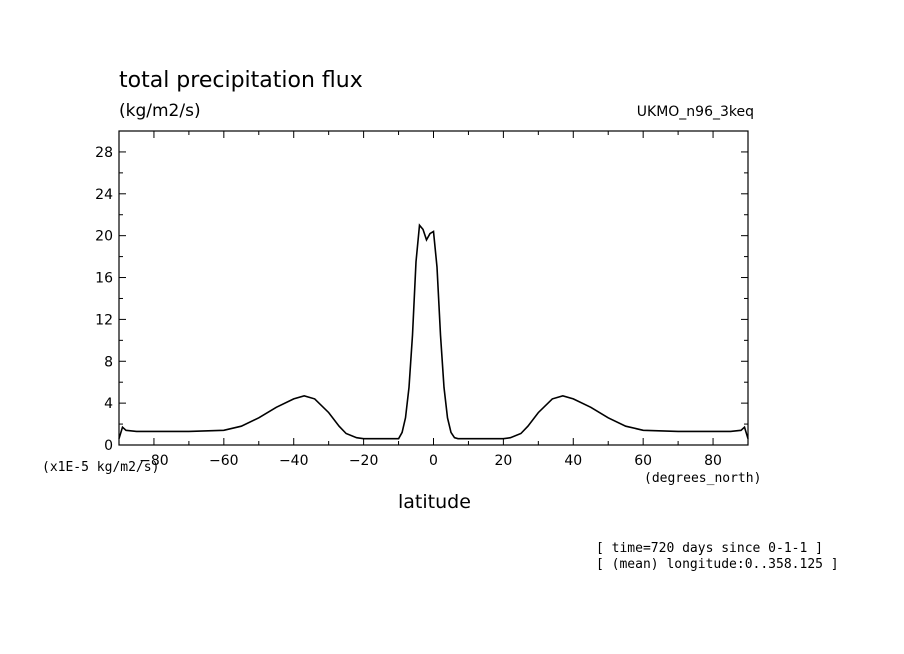  What do you see at coordinates (108, 446) in the screenshot?
I see `y-tick-label: 0` at bounding box center [108, 446].